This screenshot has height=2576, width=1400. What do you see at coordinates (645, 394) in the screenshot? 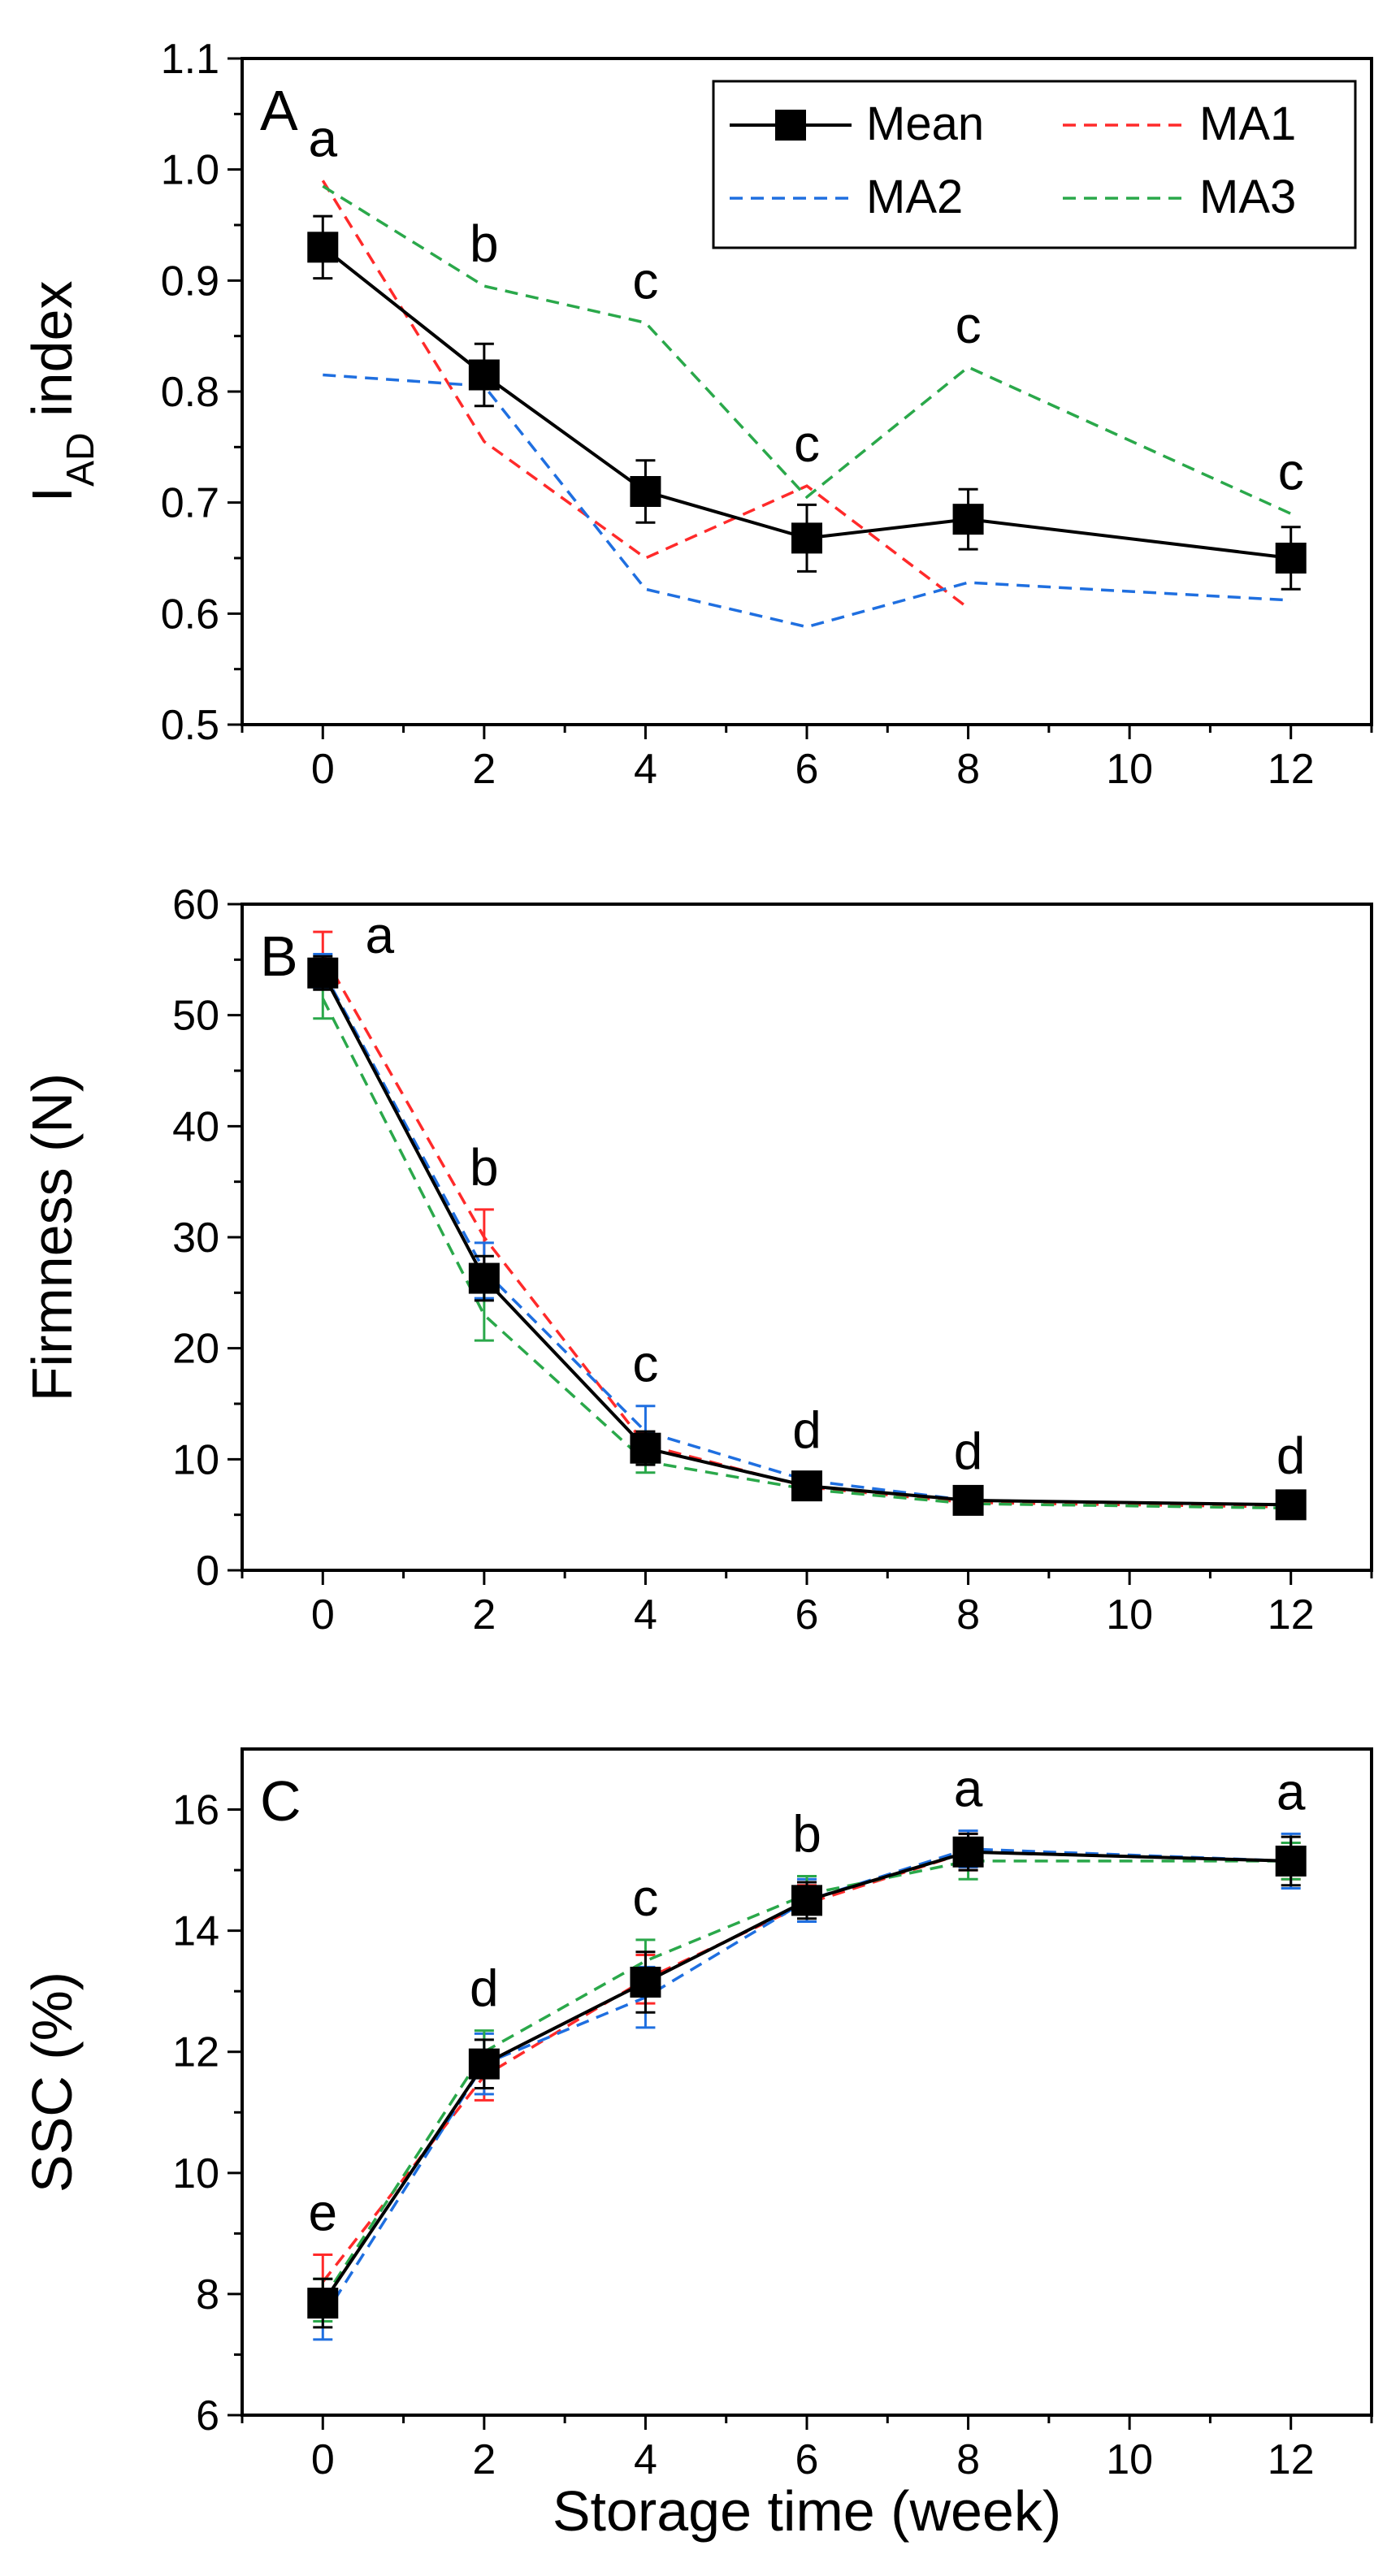
I see `series-line-ma1` at bounding box center [645, 394].